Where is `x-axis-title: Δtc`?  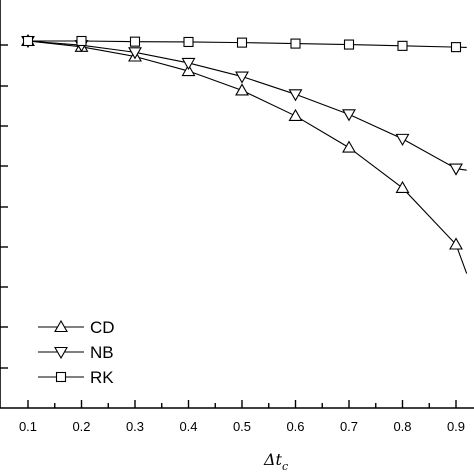
x-axis-title: Δtc is located at coordinates (275, 461).